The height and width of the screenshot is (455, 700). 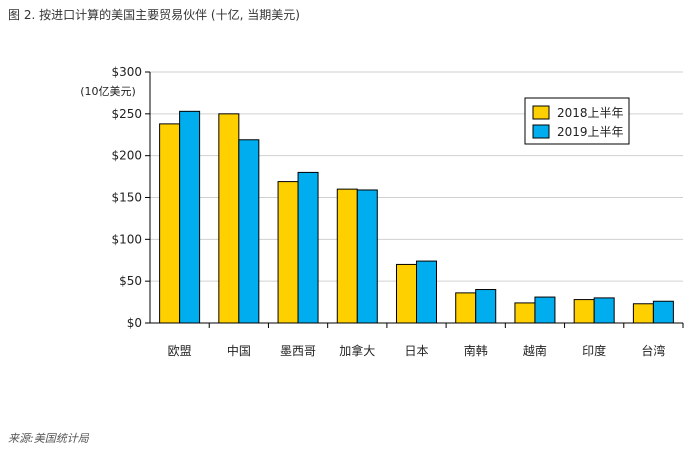 I want to click on y-tick-label: $300, so click(x=126, y=72).